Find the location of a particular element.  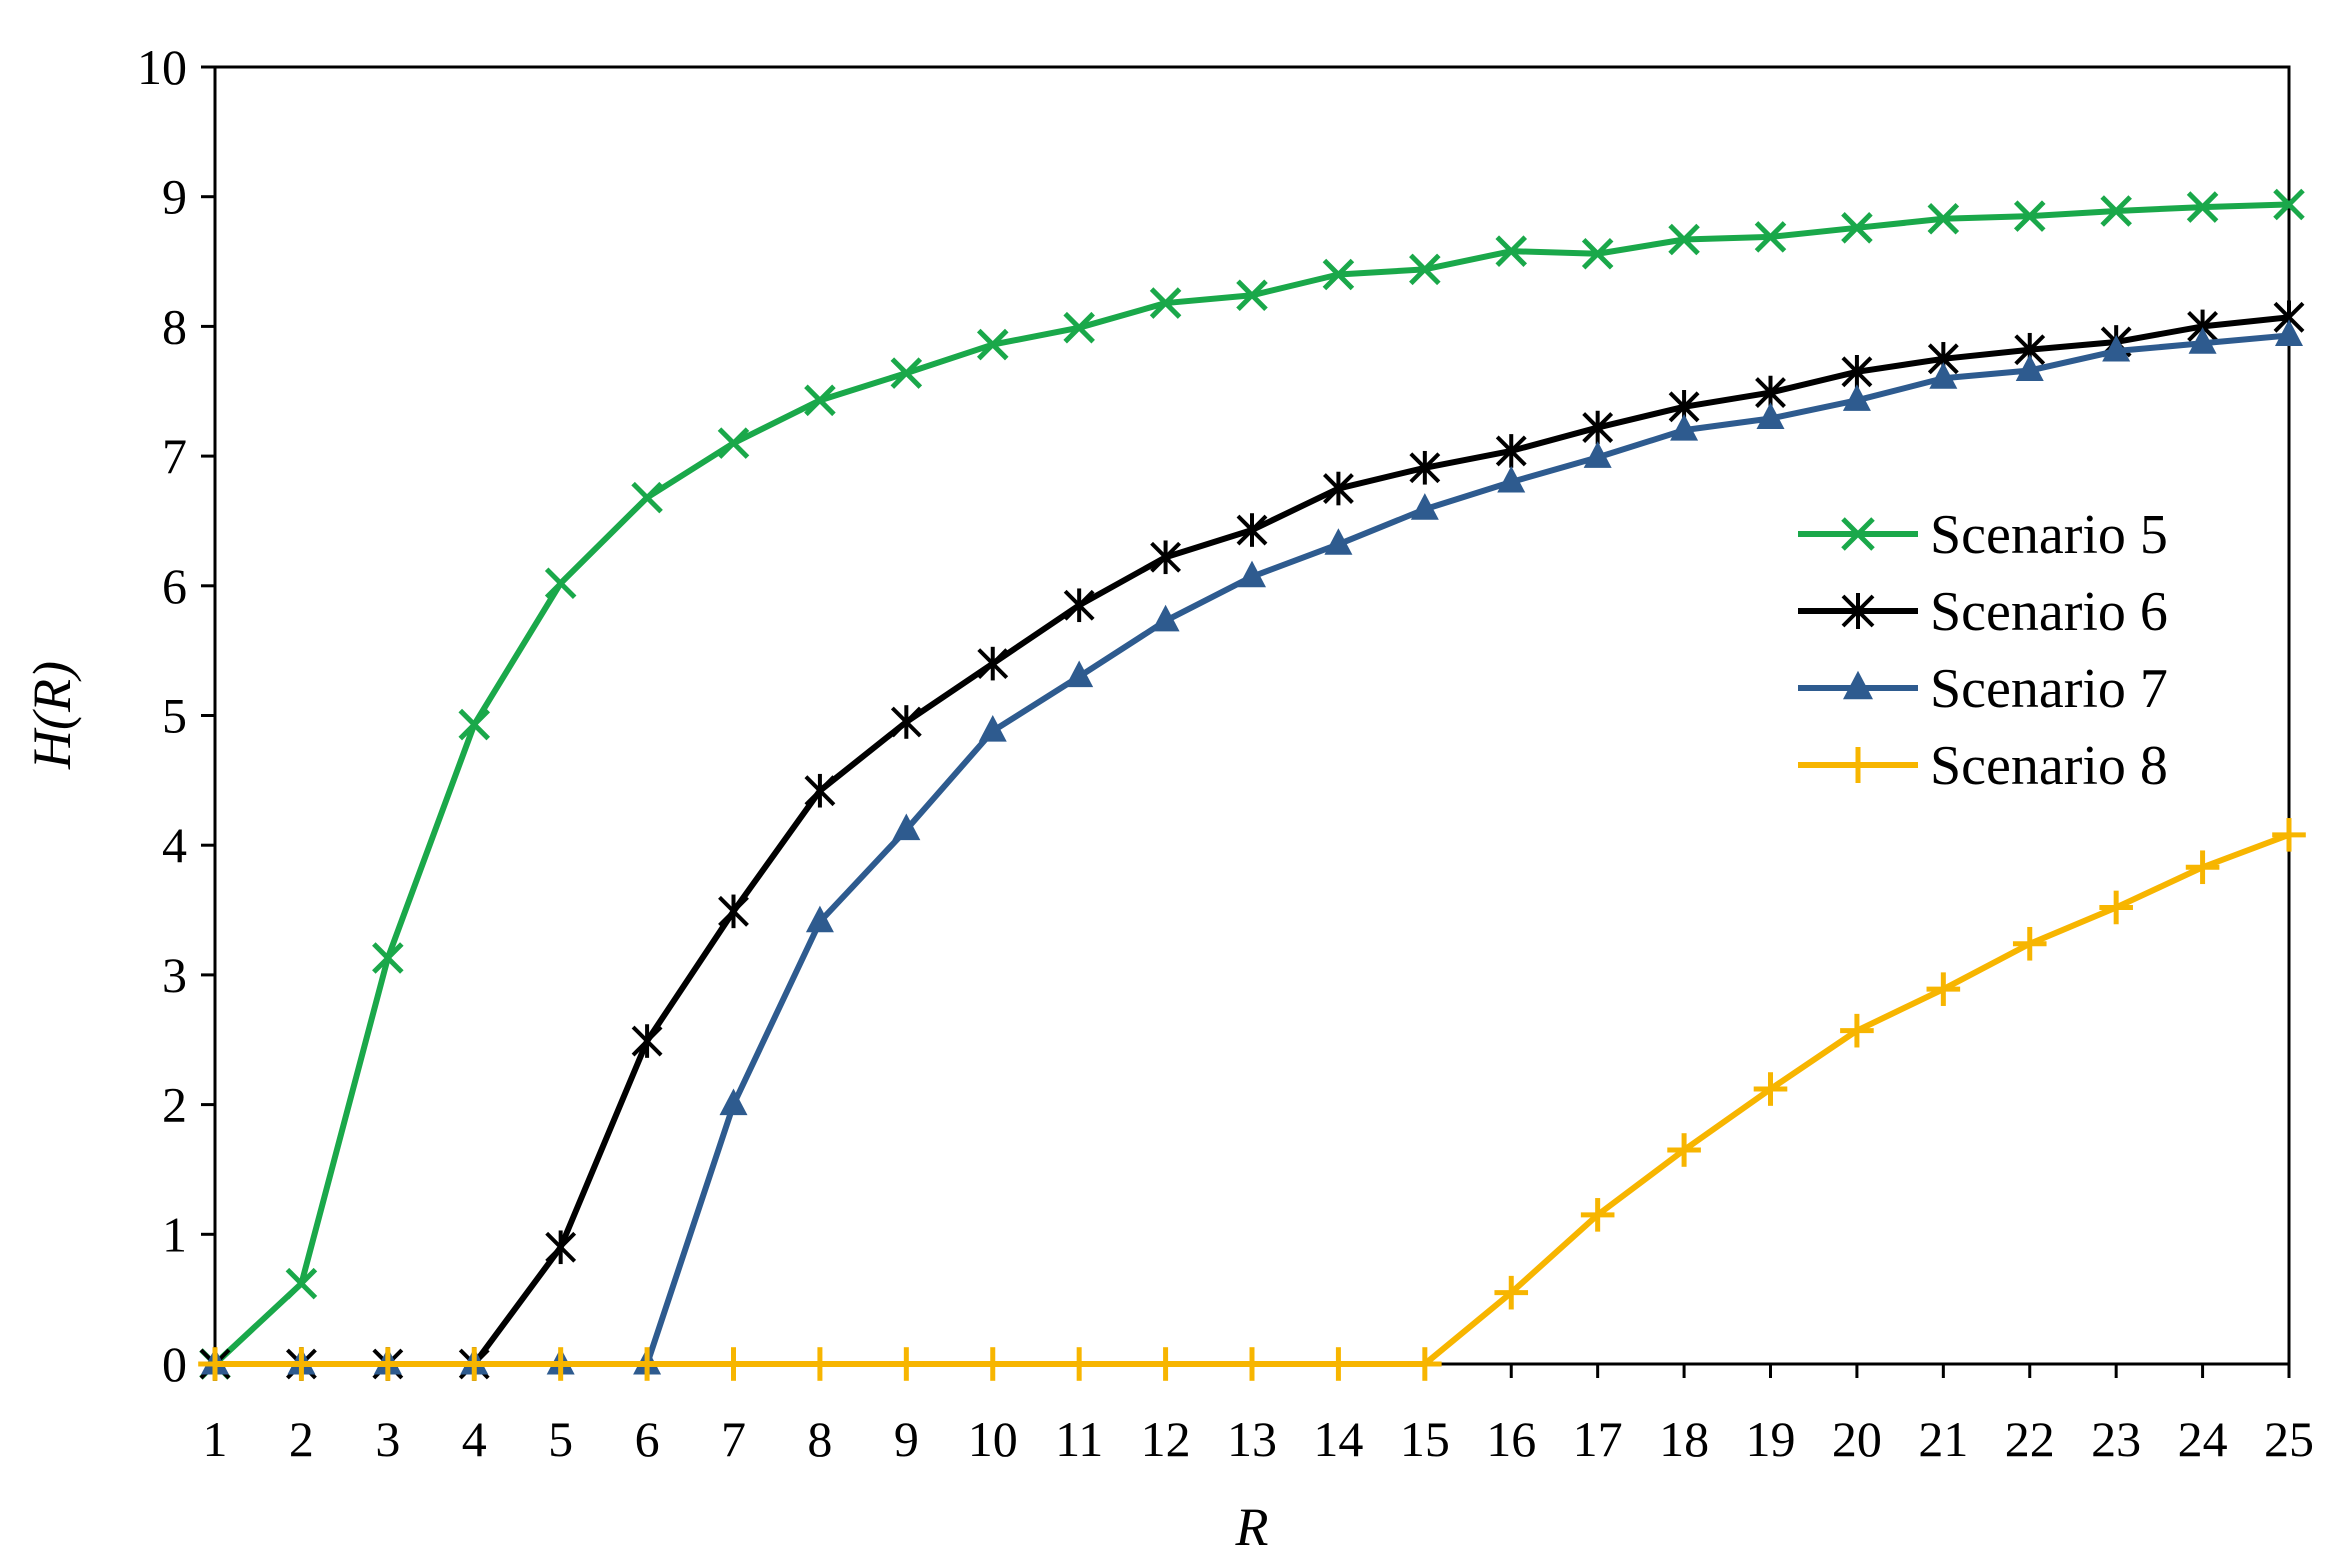

x-tick-label: 16 is located at coordinates (1511, 1439).